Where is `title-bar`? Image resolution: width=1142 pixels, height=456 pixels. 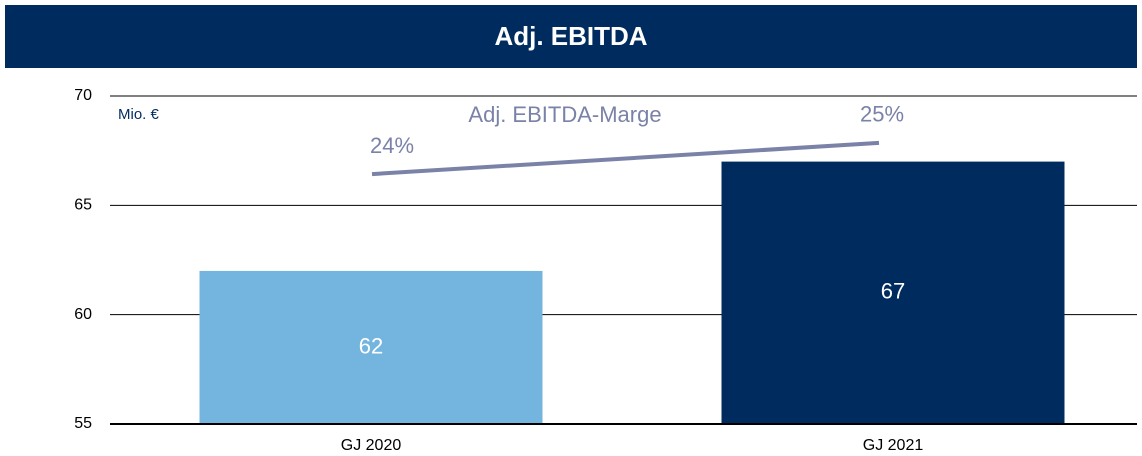 title-bar is located at coordinates (571, 36).